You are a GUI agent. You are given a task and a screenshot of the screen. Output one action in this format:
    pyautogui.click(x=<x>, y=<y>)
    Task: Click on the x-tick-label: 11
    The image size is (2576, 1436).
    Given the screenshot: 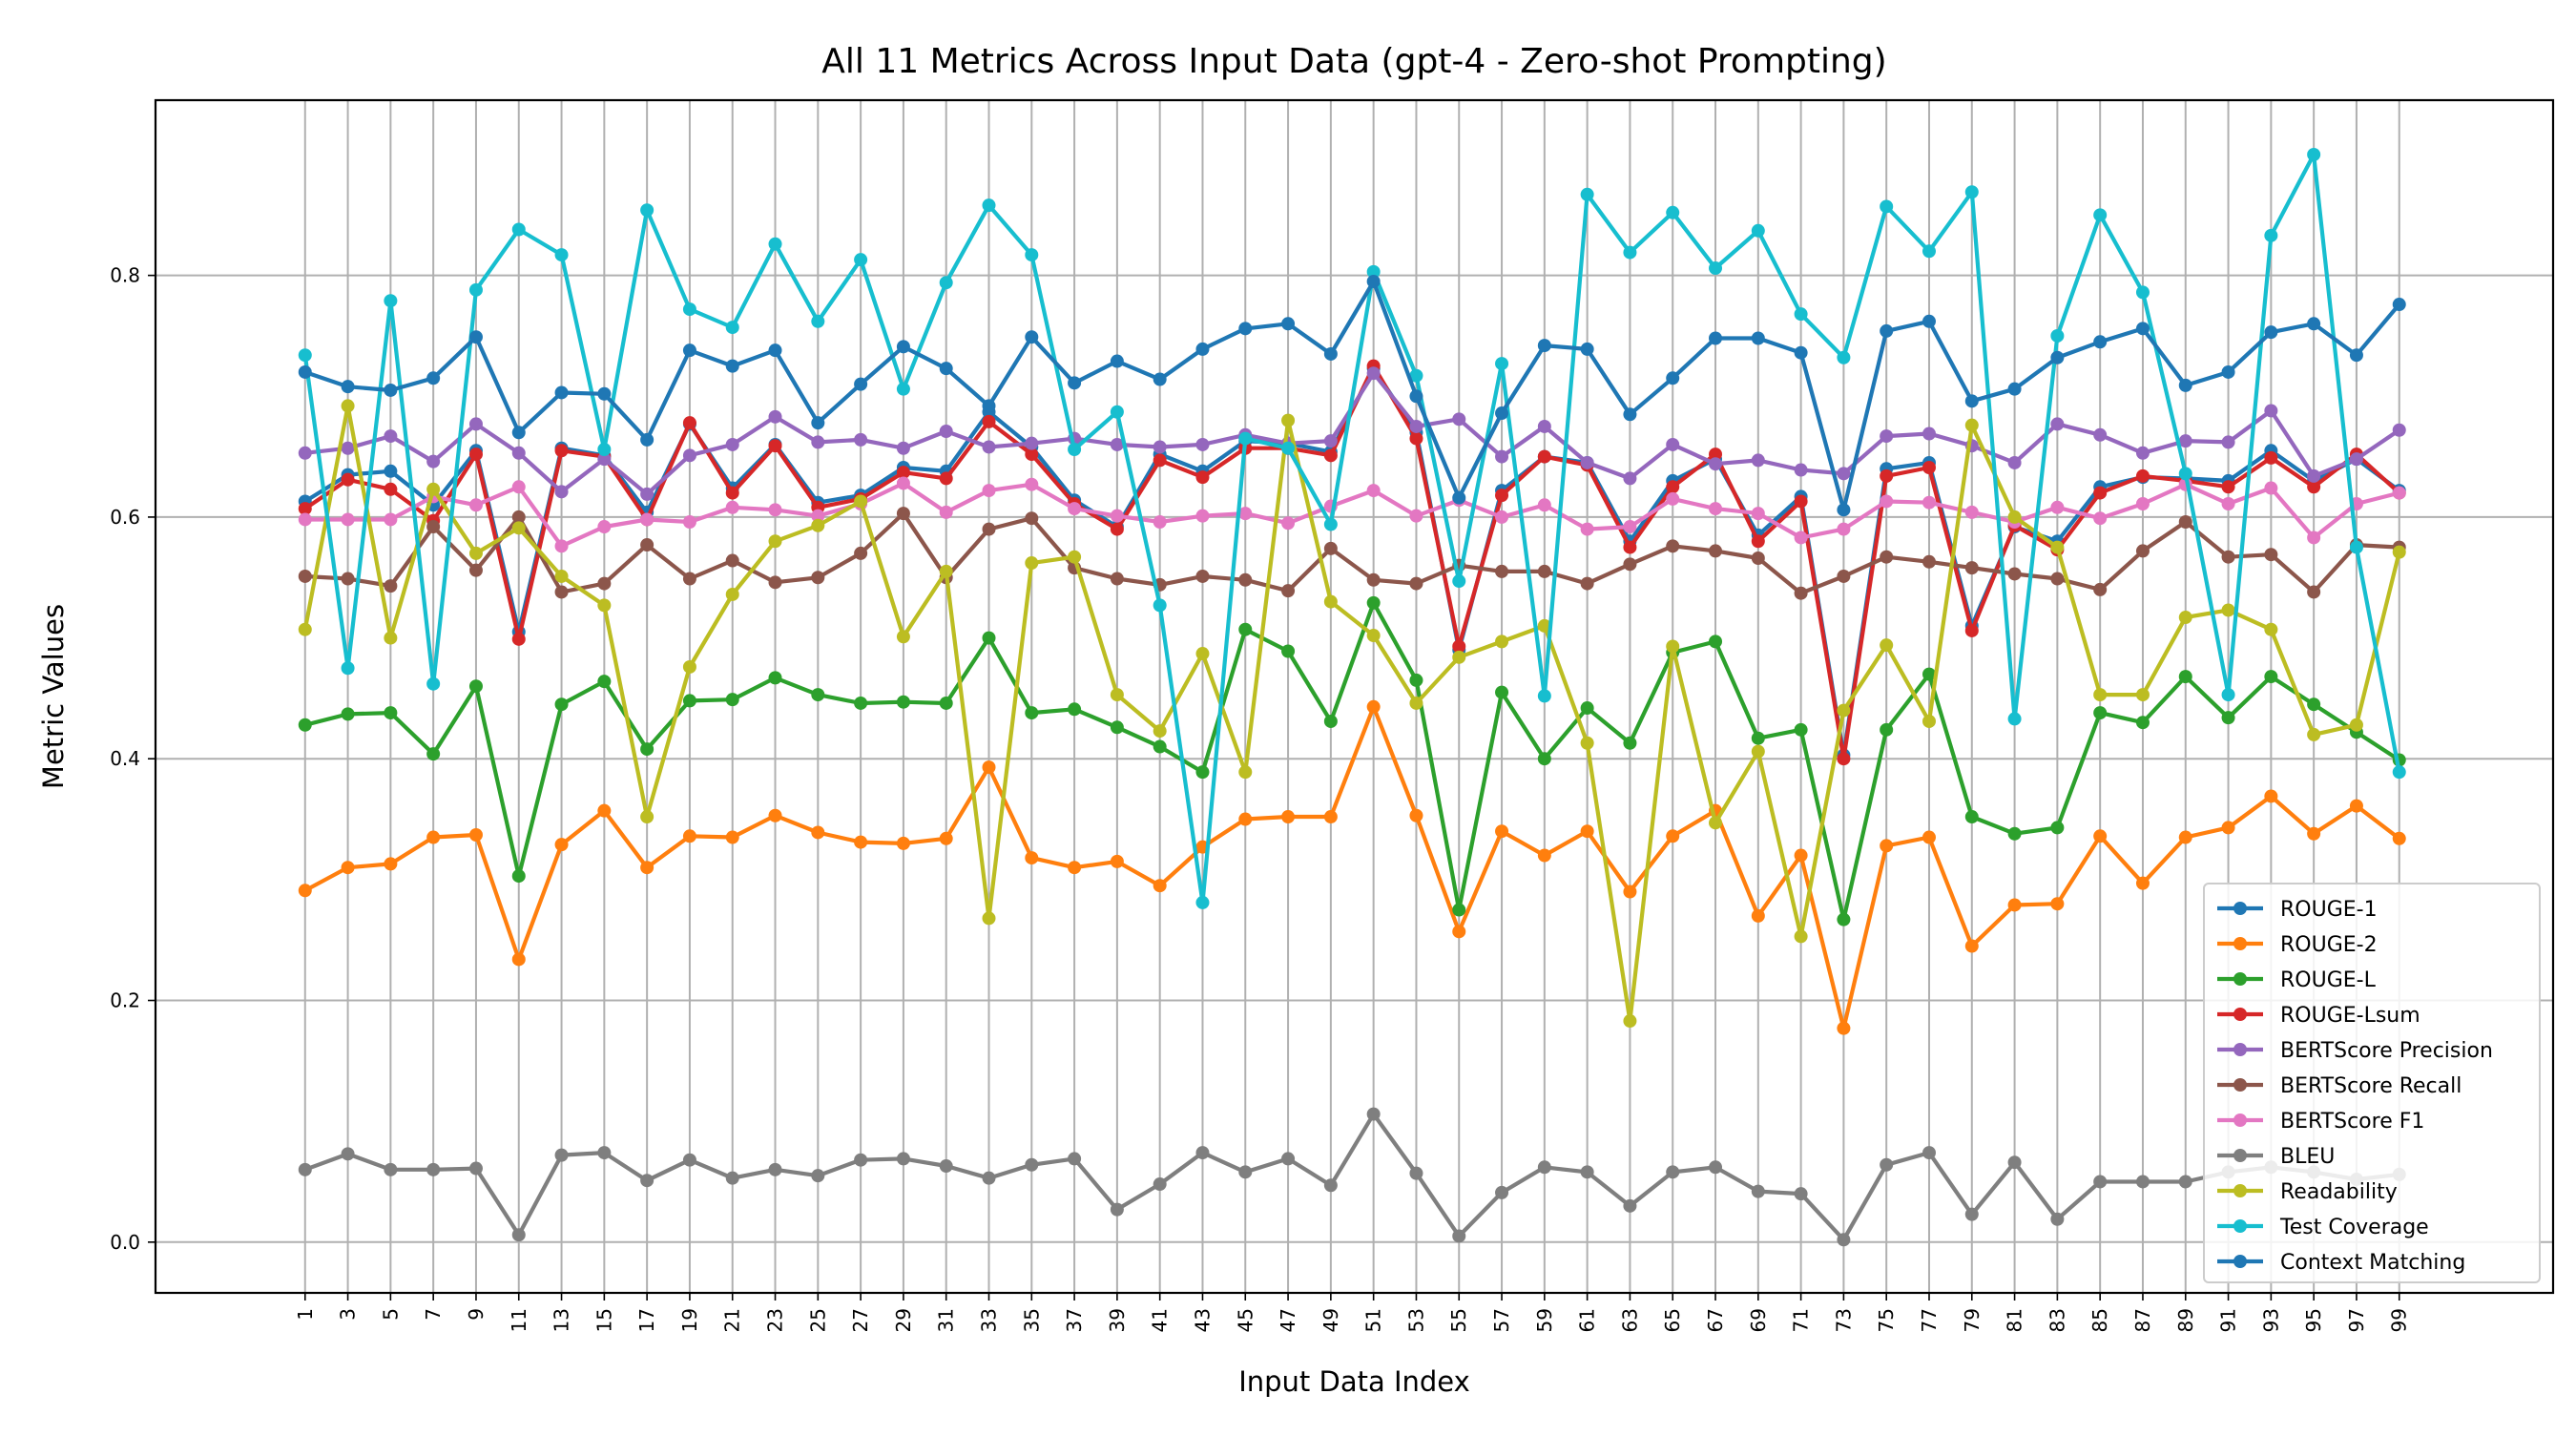 What is the action you would take?
    pyautogui.click(x=519, y=1320)
    